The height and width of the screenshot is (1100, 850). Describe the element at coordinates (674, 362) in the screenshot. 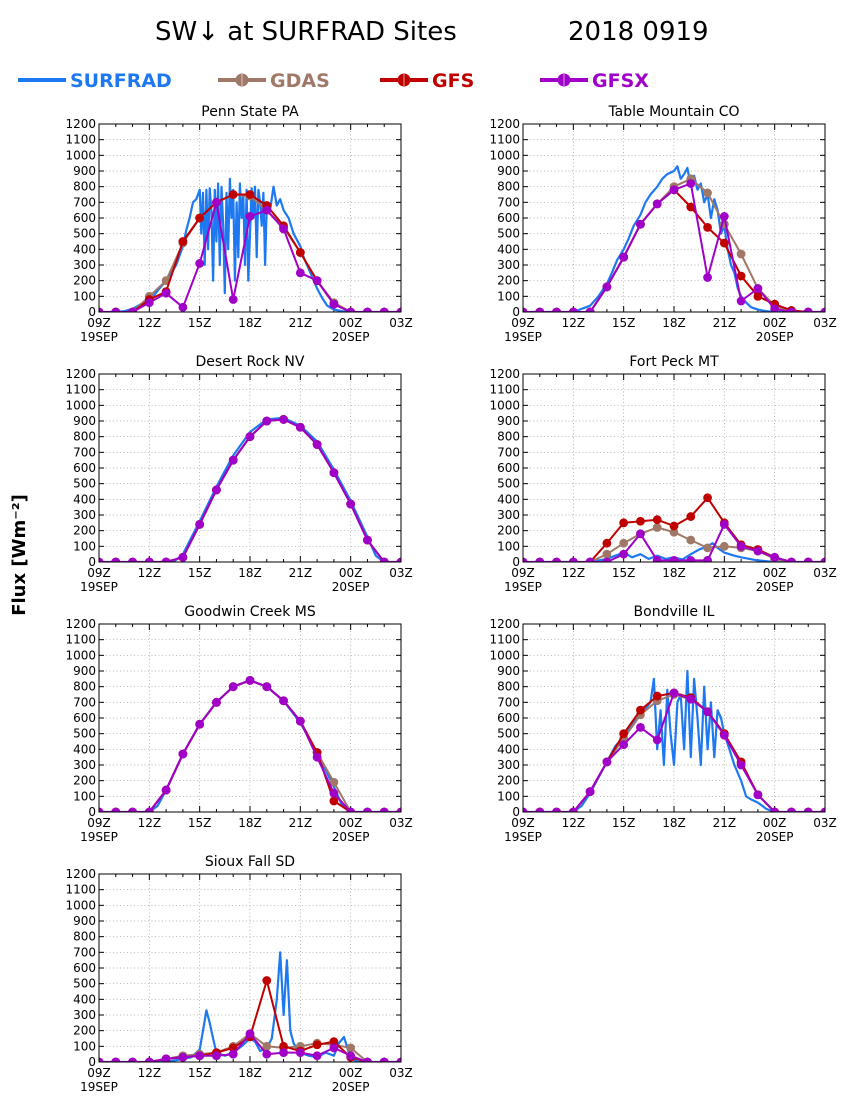

I see `panel-title: Fort Peck MT` at that location.